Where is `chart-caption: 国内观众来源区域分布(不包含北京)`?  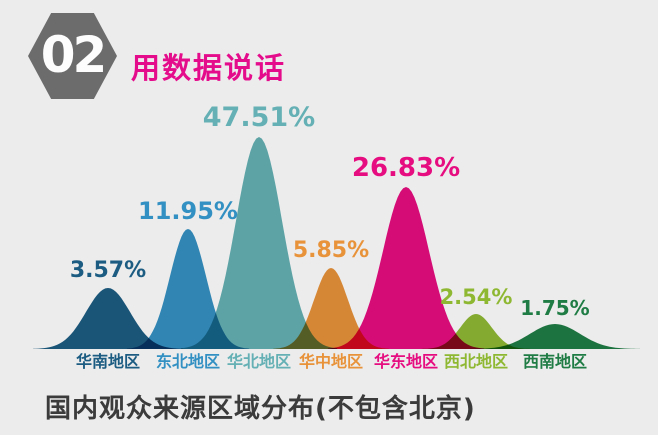 chart-caption: 国内观众来源区域分布(不包含北京) is located at coordinates (260, 409).